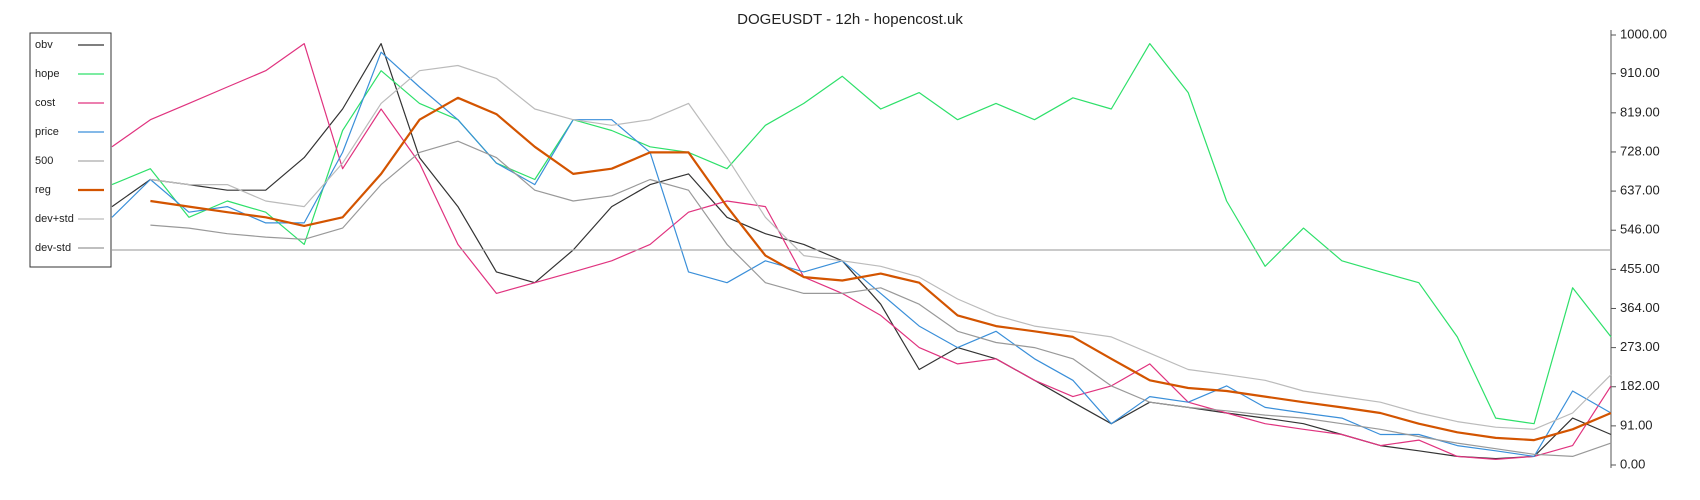 The width and height of the screenshot is (1700, 500). Describe the element at coordinates (850, 19) in the screenshot. I see `chart-title: DOGEUSDT - 12h - hopencost.uk` at that location.